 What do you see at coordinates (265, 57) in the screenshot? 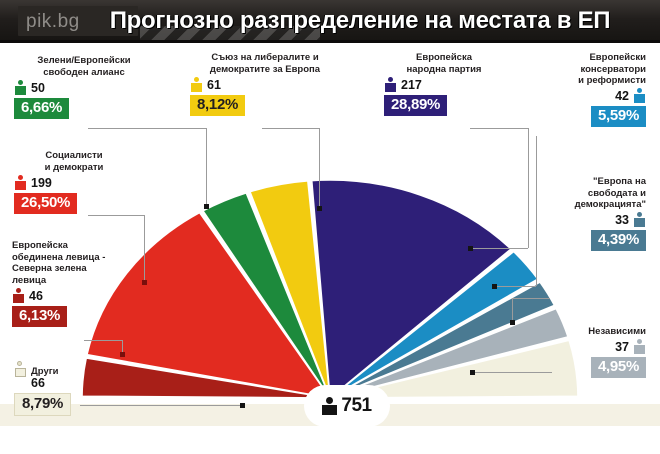
I see `label-alde-name-0: Съюз на либералите и` at bounding box center [265, 57].